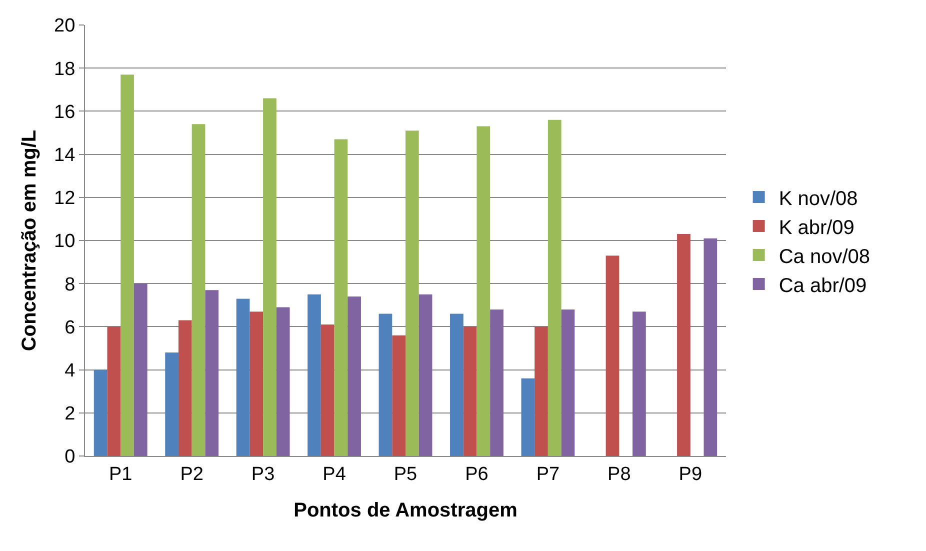 The height and width of the screenshot is (551, 926). Describe the element at coordinates (65, 69) in the screenshot. I see `y-tick-label: 18` at that location.